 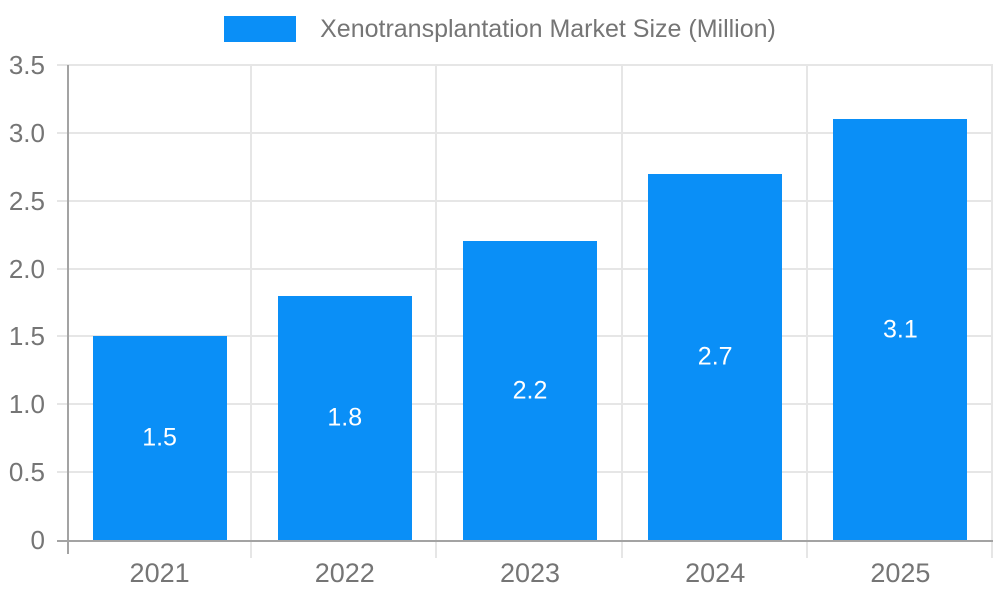 I want to click on x-tick-label-2021: 2021, so click(x=159, y=573).